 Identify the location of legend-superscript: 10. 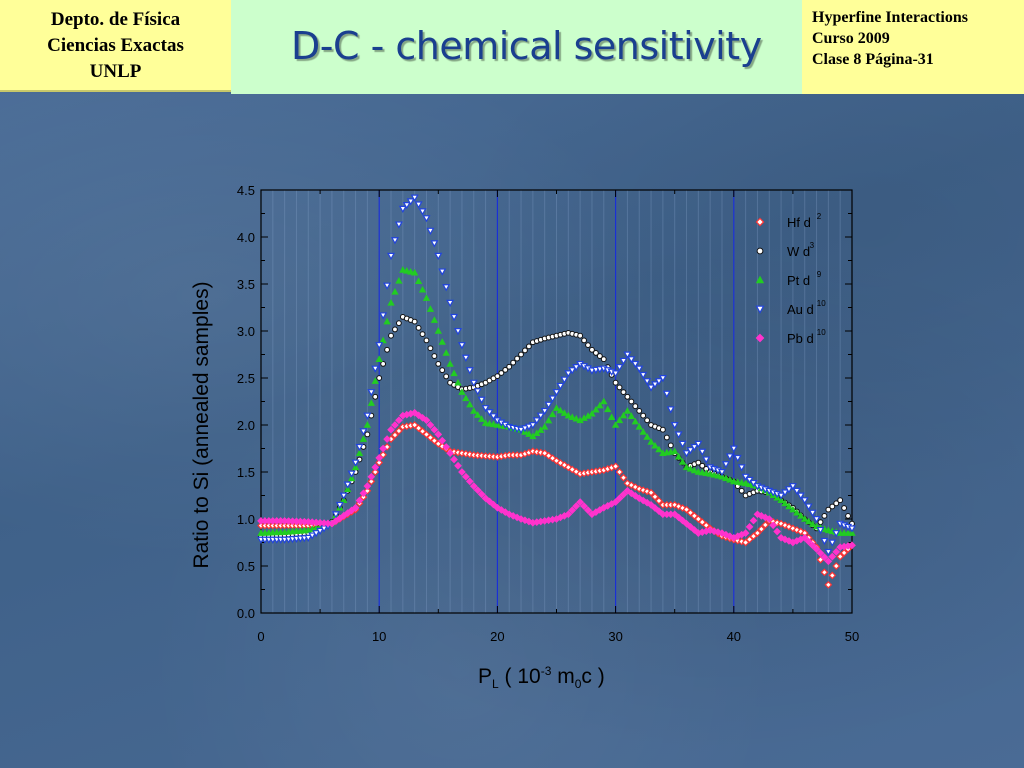
(821, 332).